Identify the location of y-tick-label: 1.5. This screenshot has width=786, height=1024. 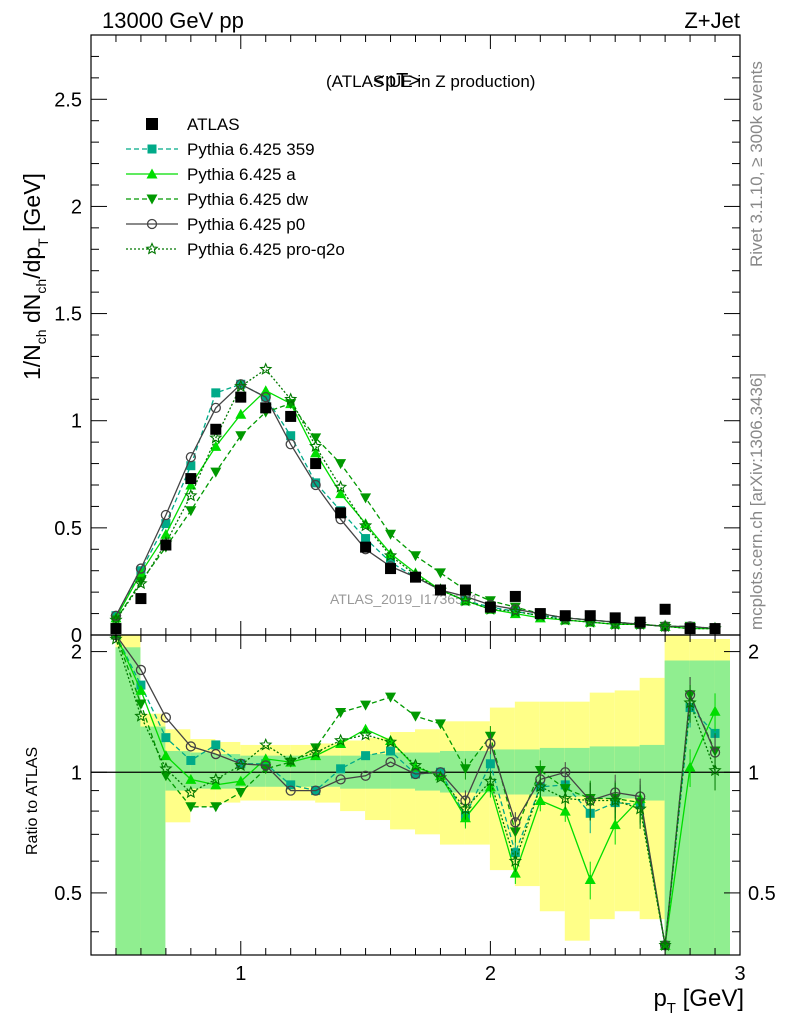
(68, 315).